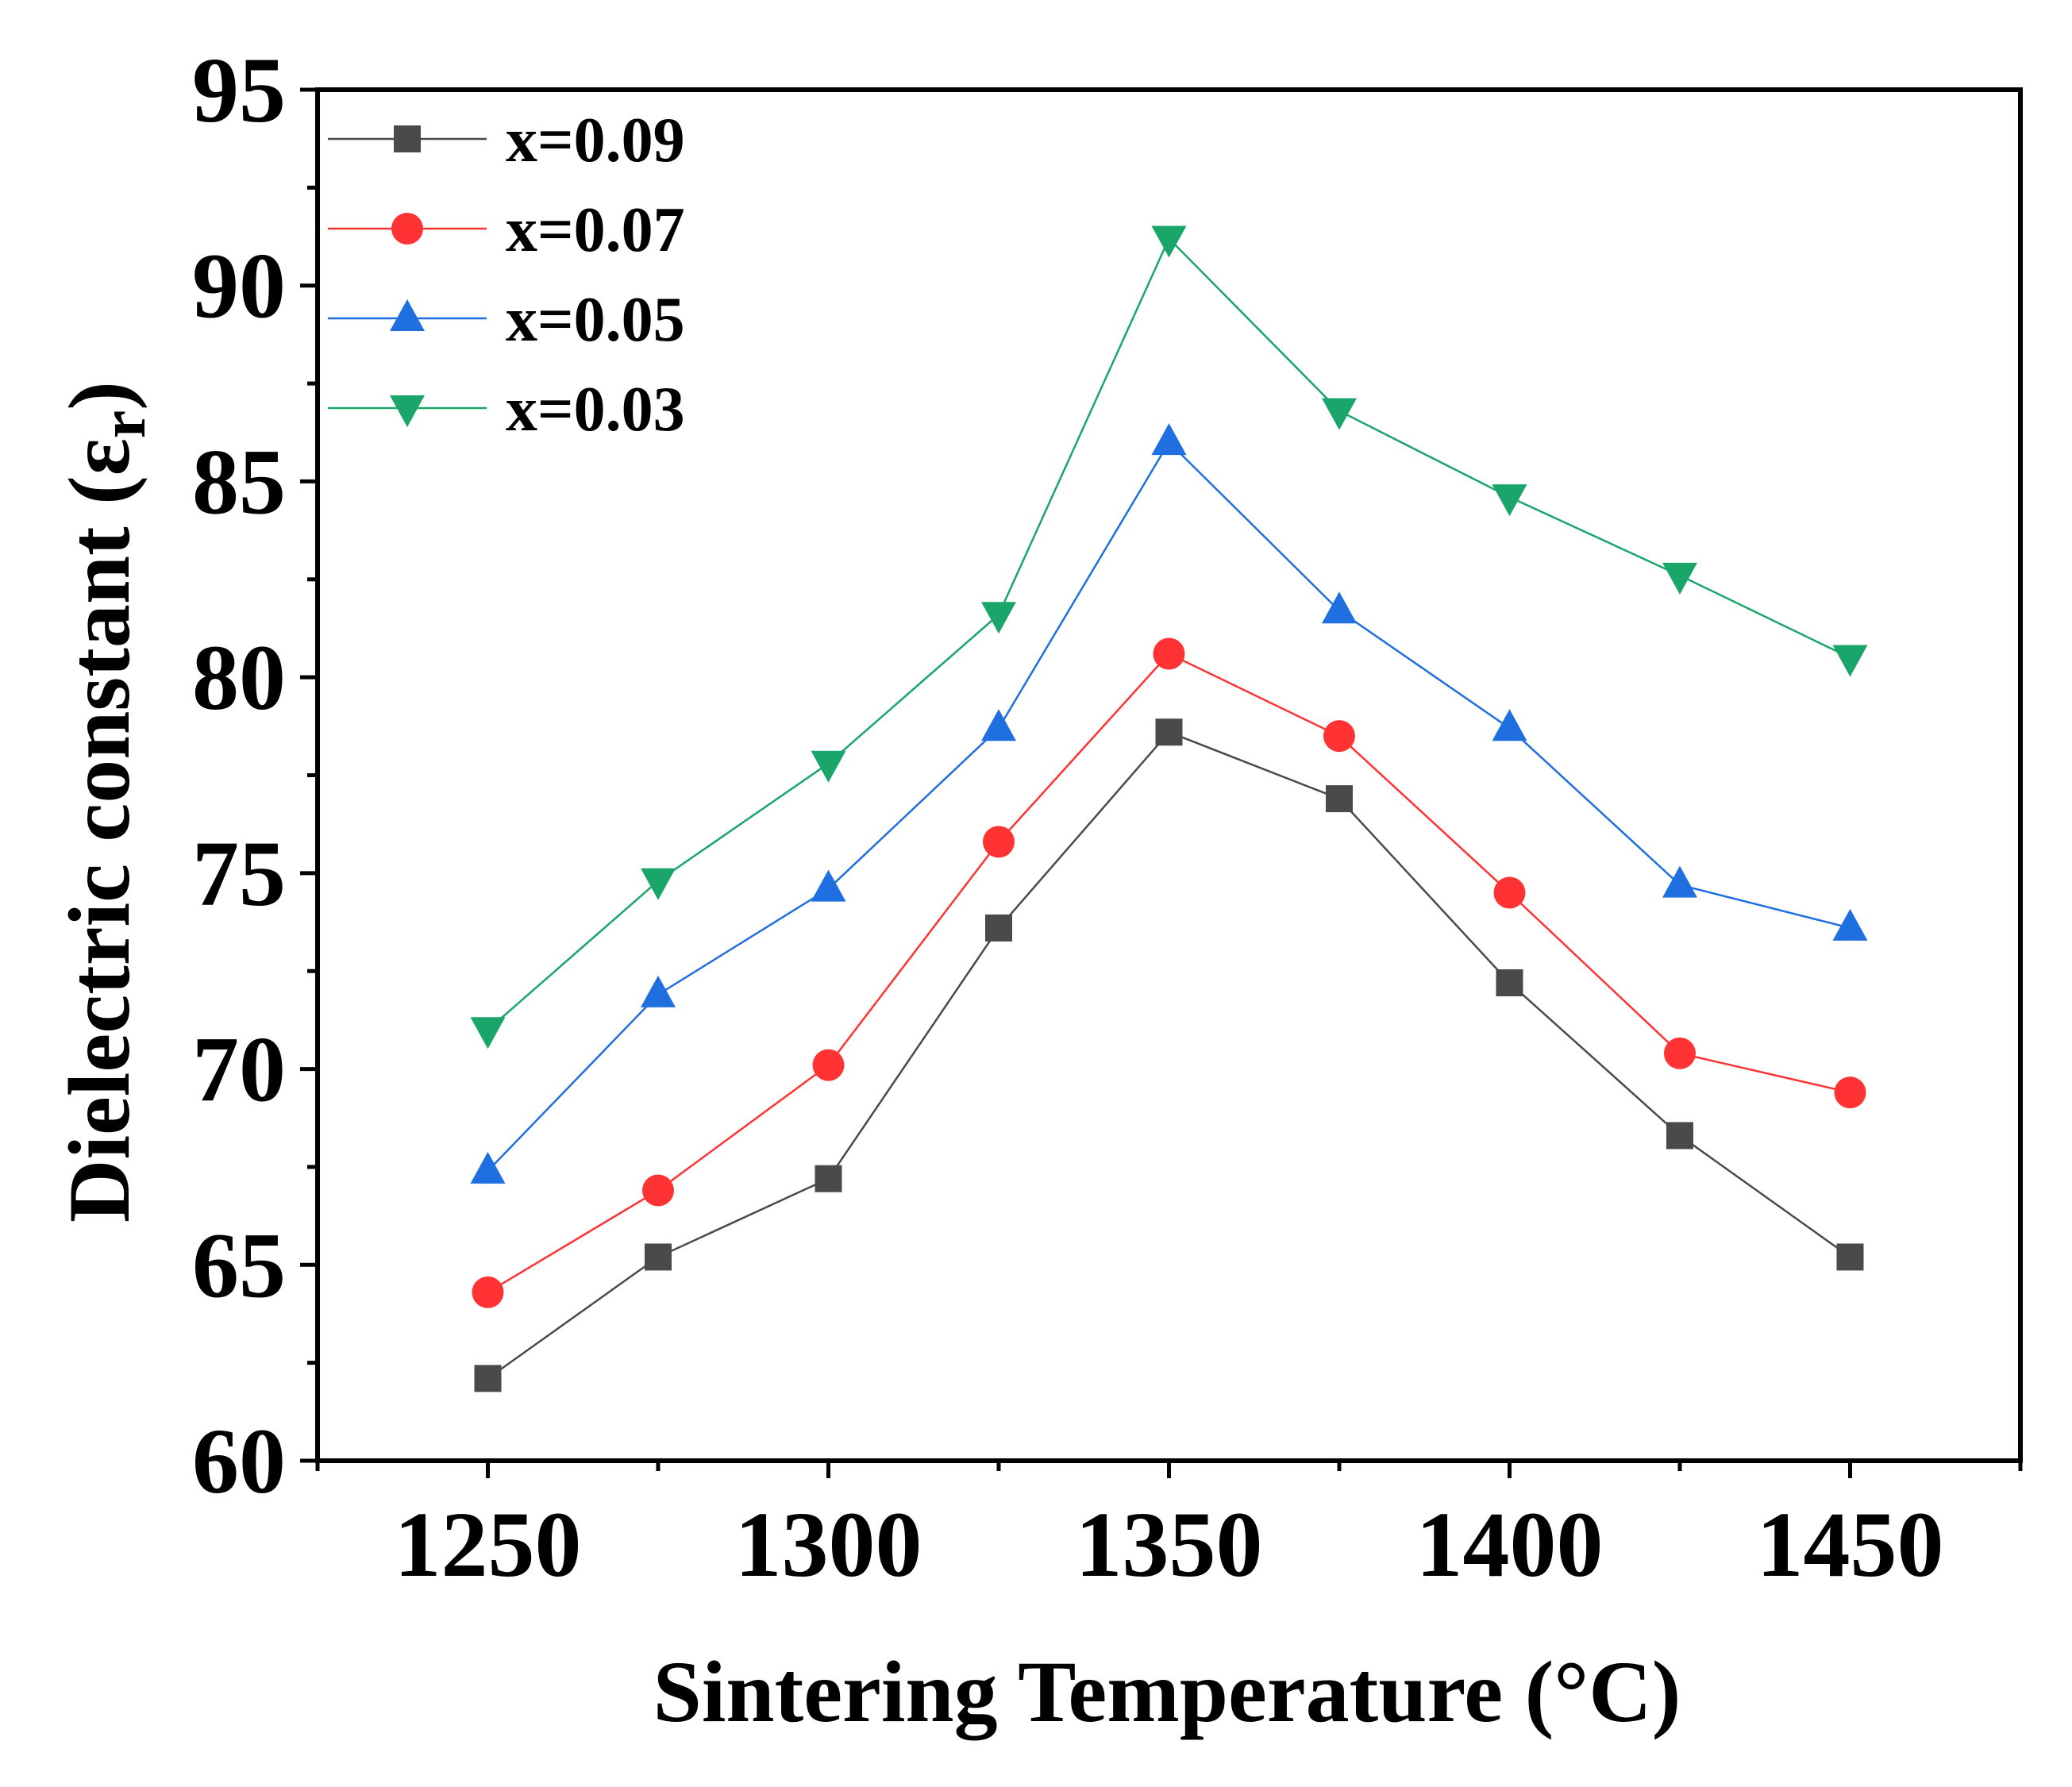 This screenshot has width=2072, height=1787. Describe the element at coordinates (239, 90) in the screenshot. I see `y-tick-label: 95` at that location.